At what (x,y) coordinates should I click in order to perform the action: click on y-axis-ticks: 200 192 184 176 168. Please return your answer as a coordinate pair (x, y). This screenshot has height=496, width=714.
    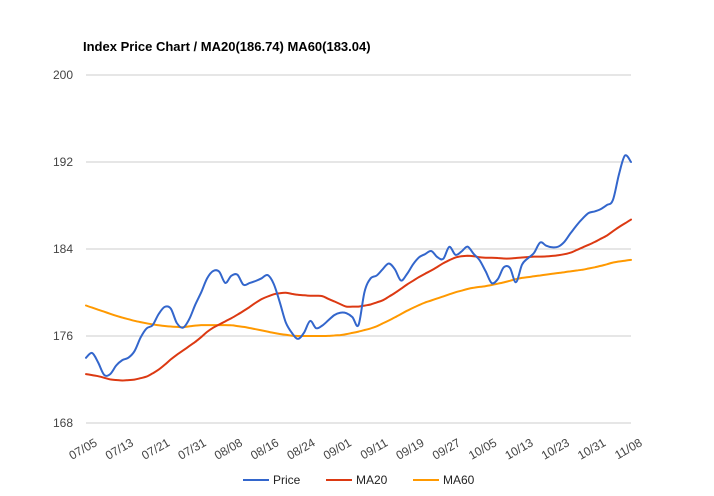
    Looking at the image, I should click on (63, 249).